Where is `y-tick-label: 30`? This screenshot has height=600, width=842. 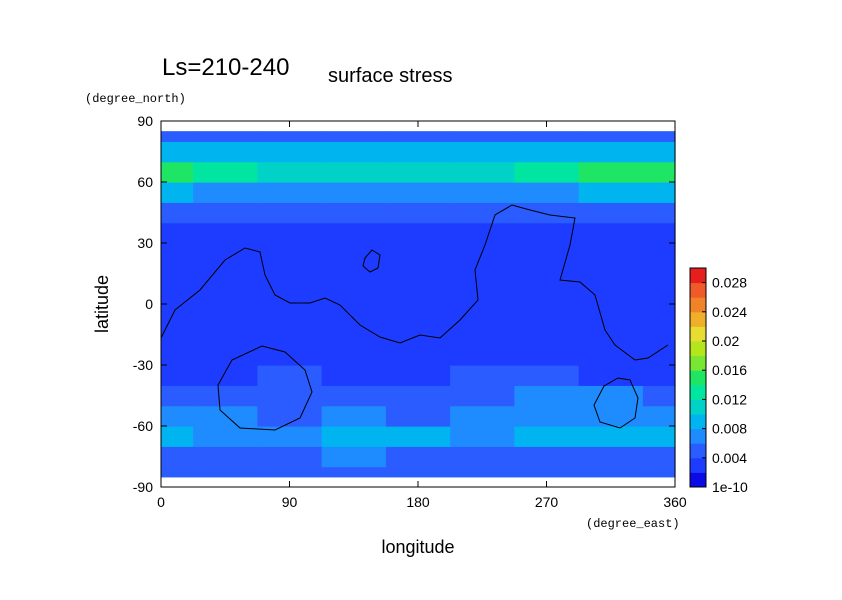
y-tick-label: 30 is located at coordinates (145, 243).